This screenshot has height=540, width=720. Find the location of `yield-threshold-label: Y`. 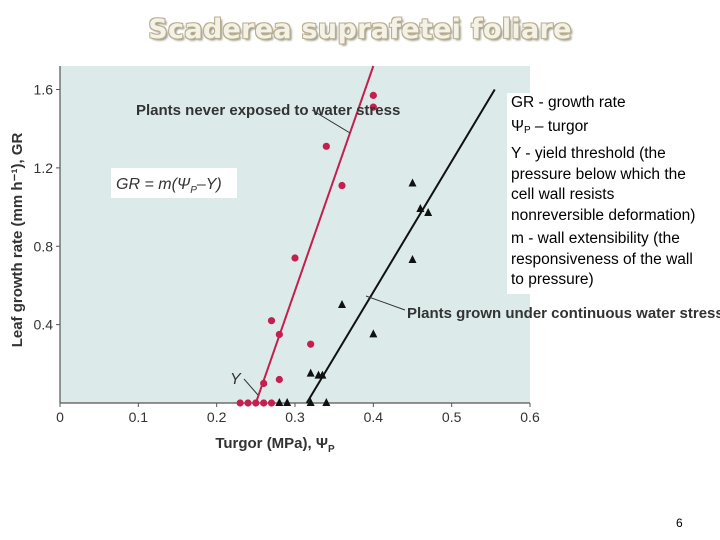

yield-threshold-label: Y is located at coordinates (236, 379).